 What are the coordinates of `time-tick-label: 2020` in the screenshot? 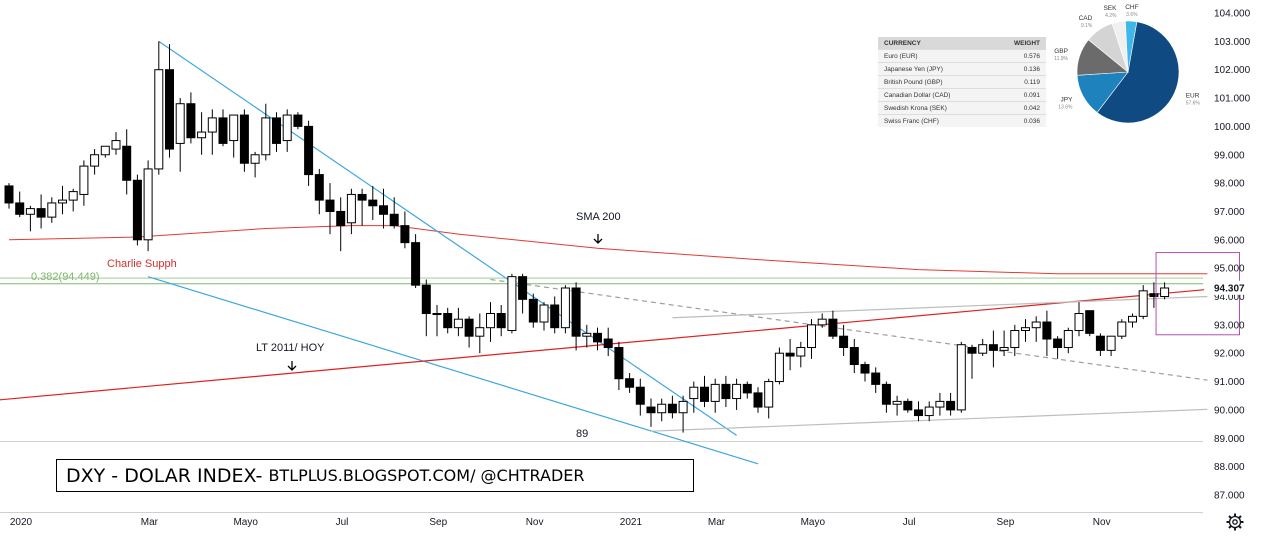 It's located at (21, 522).